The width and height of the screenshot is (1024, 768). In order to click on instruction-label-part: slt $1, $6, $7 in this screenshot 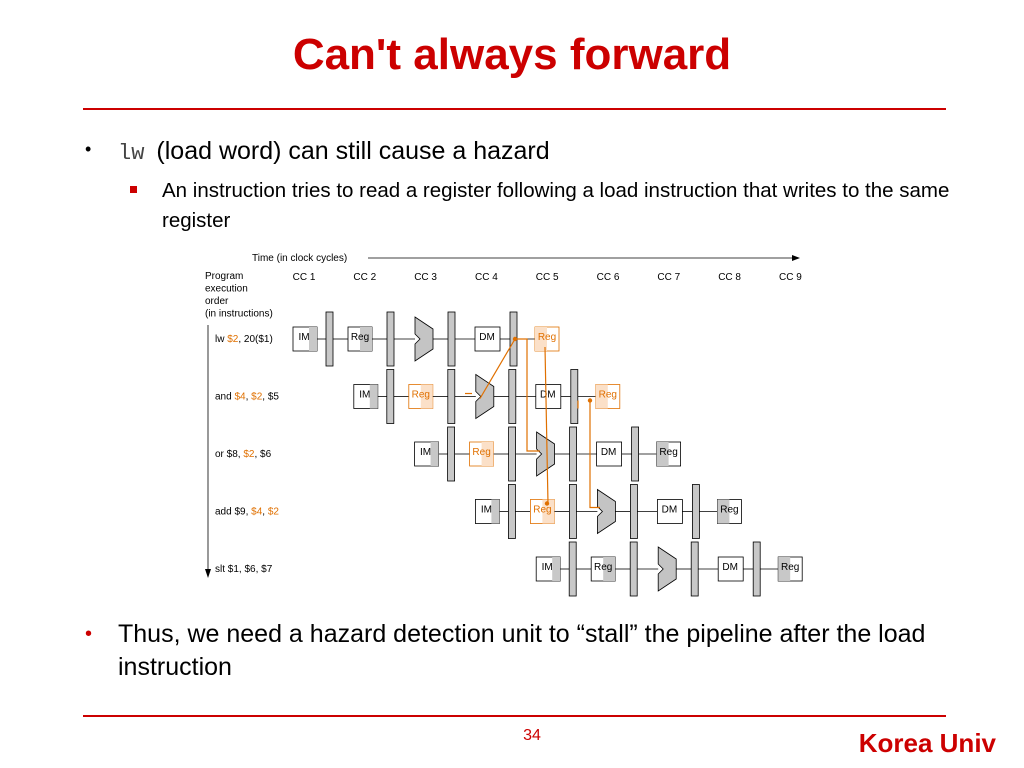, I will do `click(244, 569)`.